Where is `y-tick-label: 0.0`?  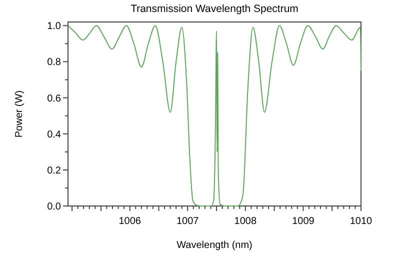
y-tick-label: 0.0 is located at coordinates (54, 207).